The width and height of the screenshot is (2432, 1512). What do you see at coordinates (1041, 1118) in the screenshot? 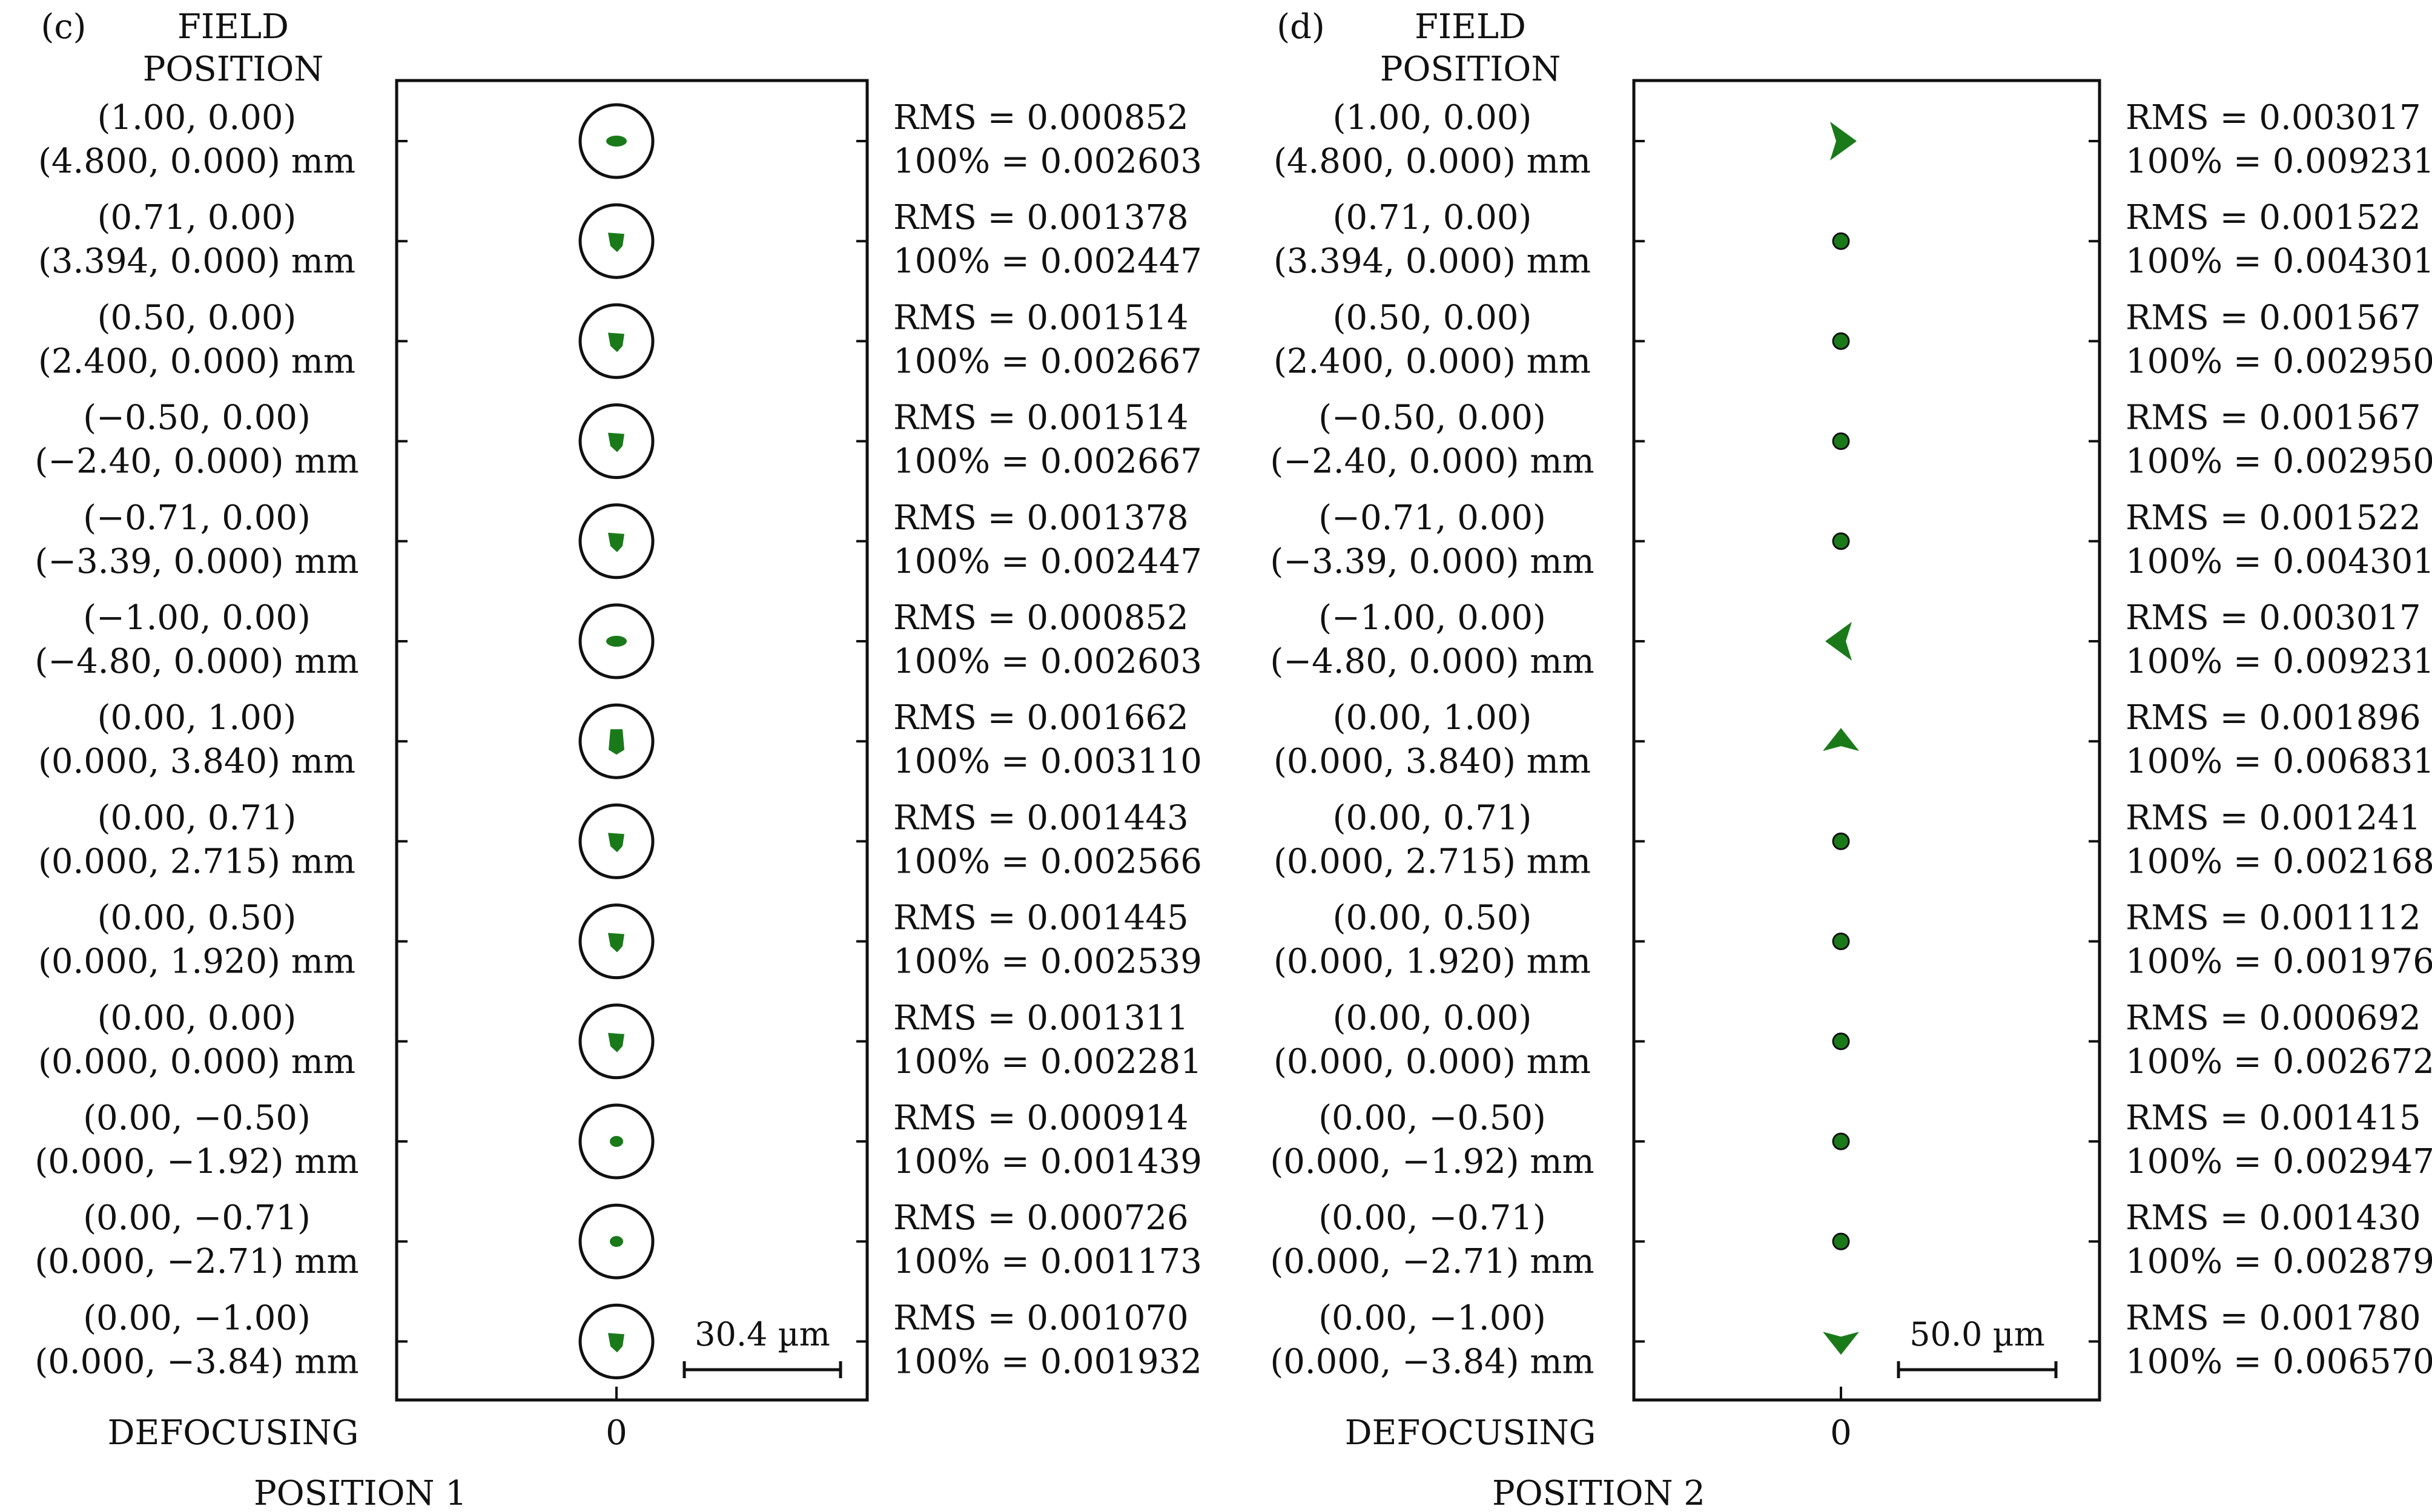
I see `rms-radius-label: RMS = 0.000914` at bounding box center [1041, 1118].